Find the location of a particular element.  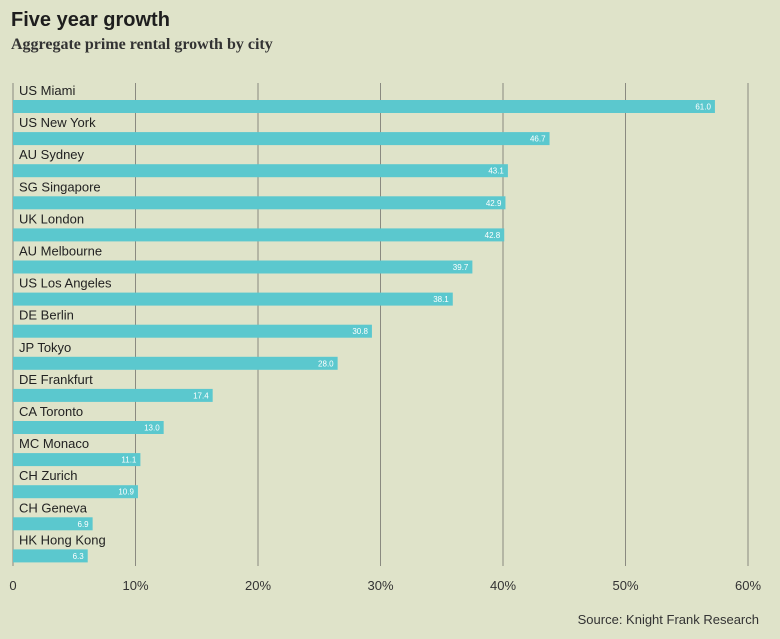

value-label: 46.7 is located at coordinates (538, 139).